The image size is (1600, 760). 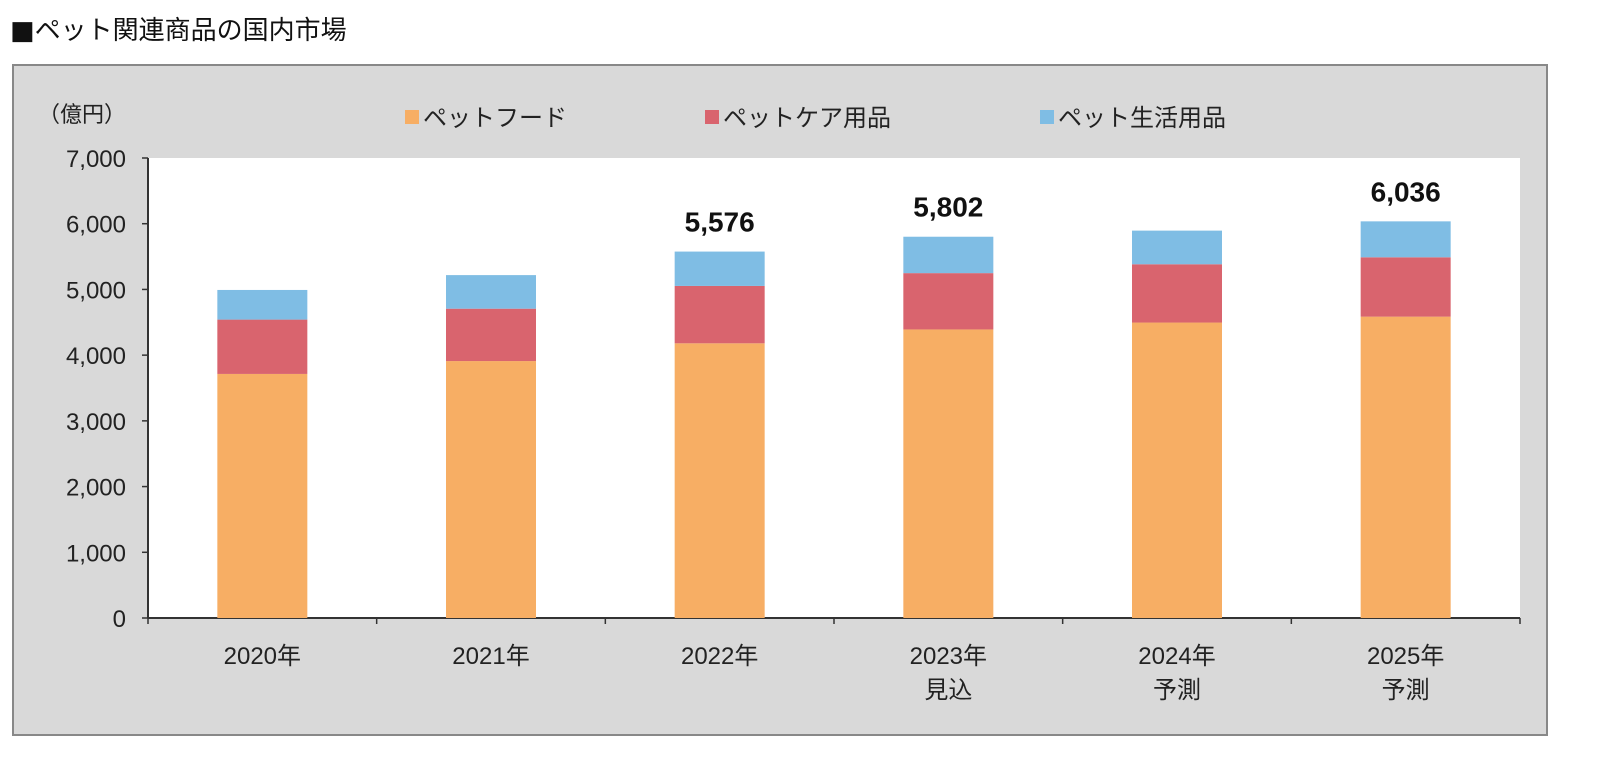 I want to click on y-tick-label: 3,000, so click(x=96, y=422).